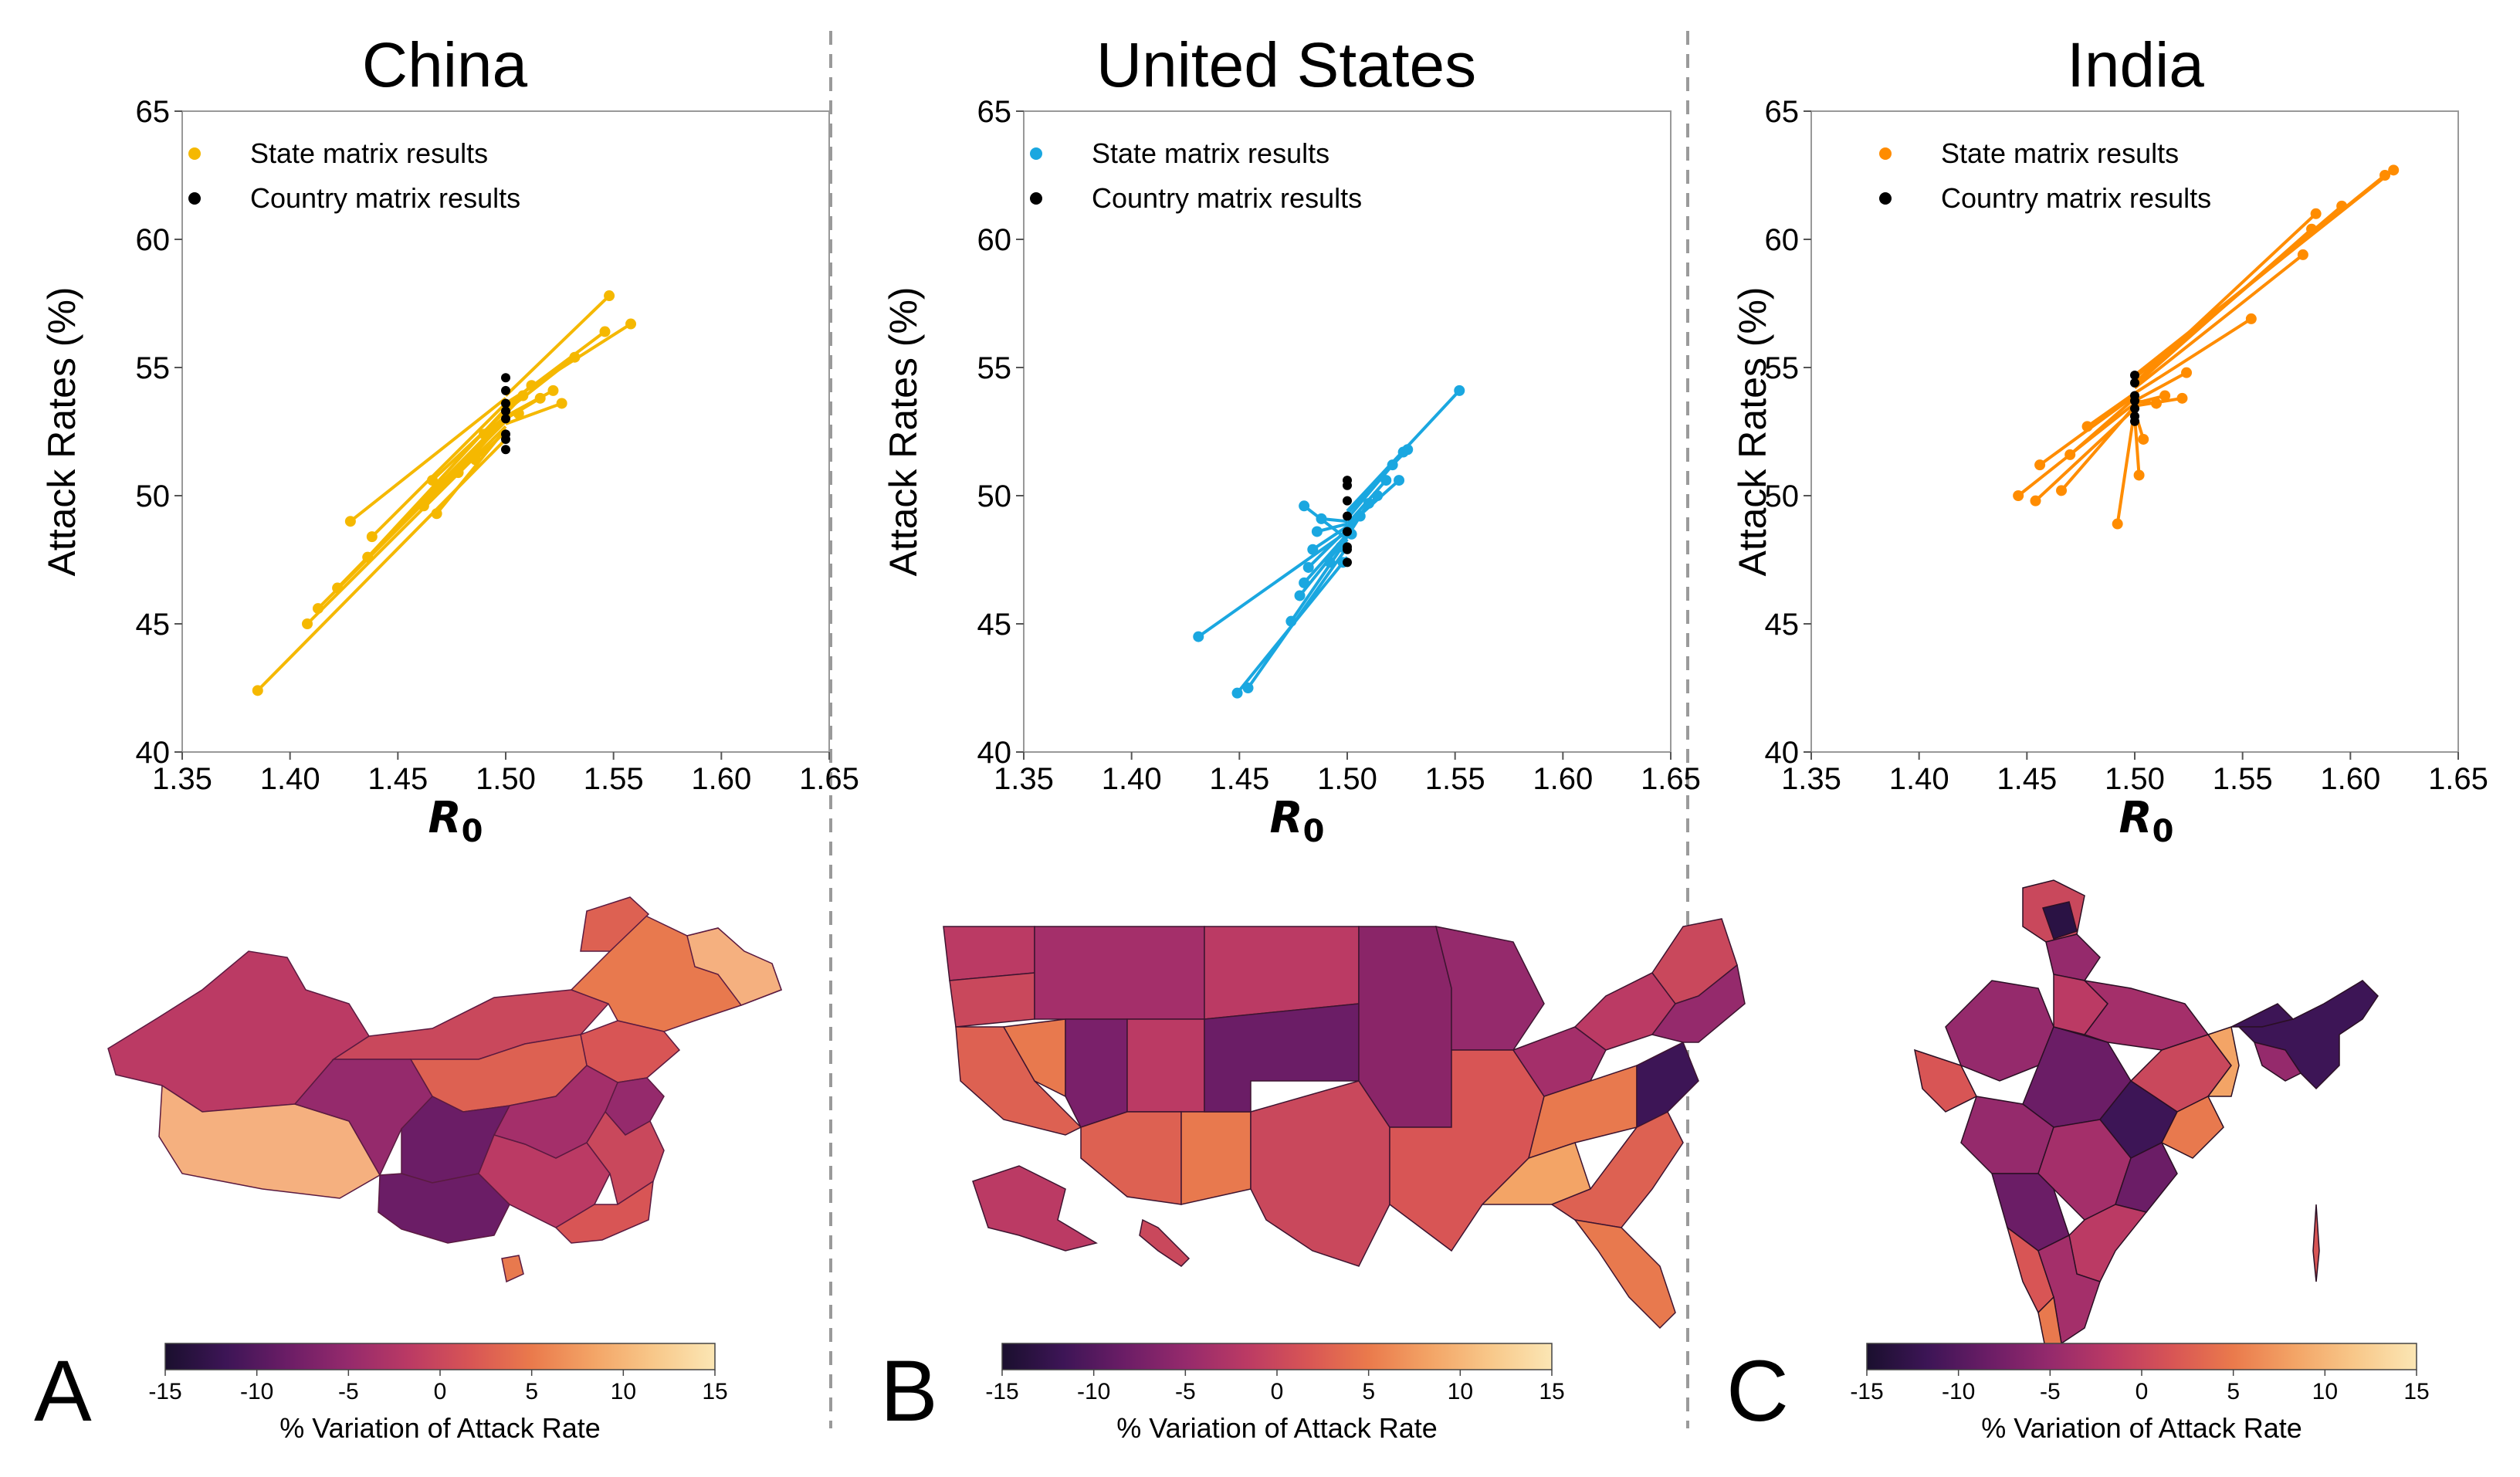 This screenshot has width=2520, height=1477. I want to click on panel-label-a: A, so click(63, 1391).